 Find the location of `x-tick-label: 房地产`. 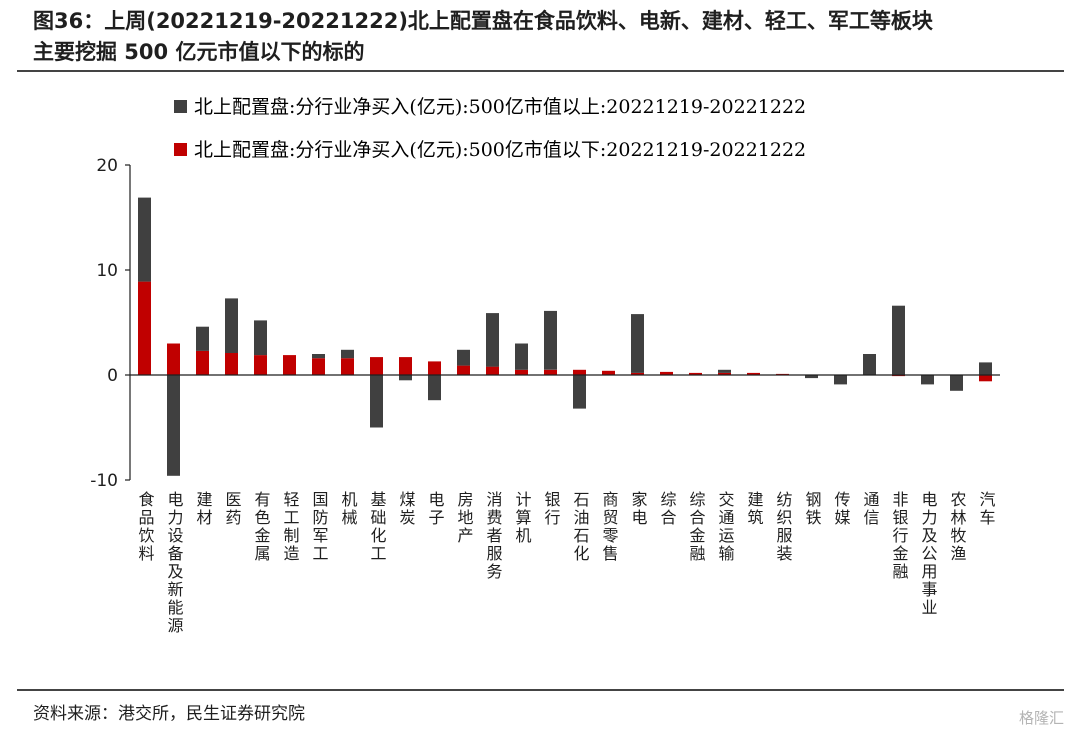

x-tick-label: 房地产 is located at coordinates (465, 517).